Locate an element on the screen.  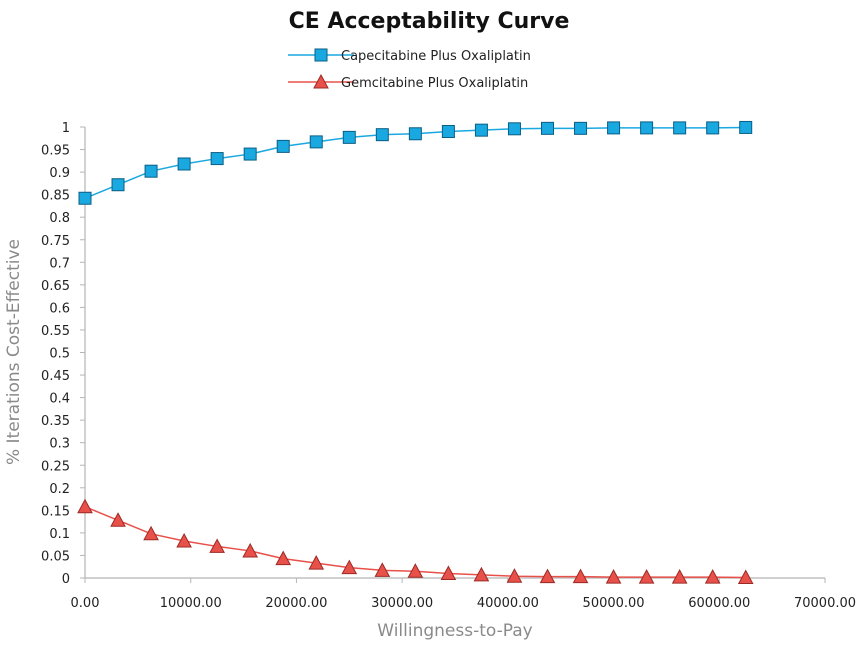
x-tick-label: 0.00 is located at coordinates (85, 603).